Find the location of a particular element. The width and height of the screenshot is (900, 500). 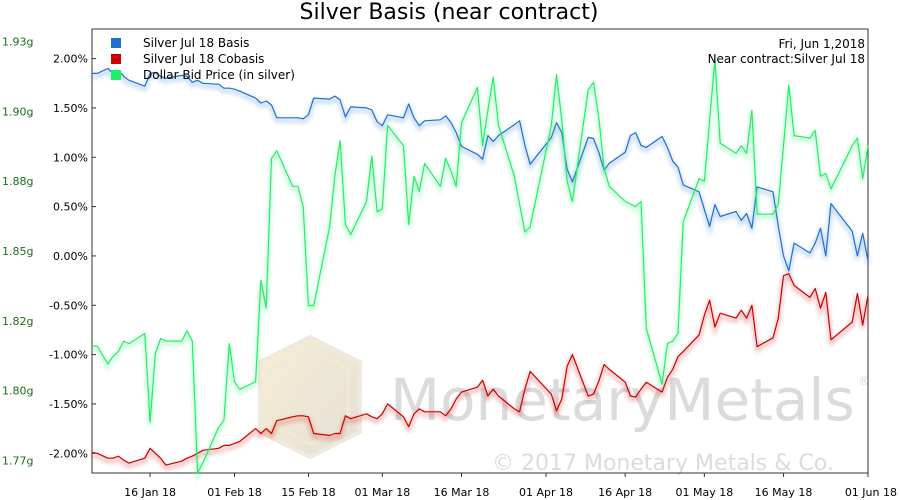

x-tick-label: 16 Jan 18 is located at coordinates (150, 492).